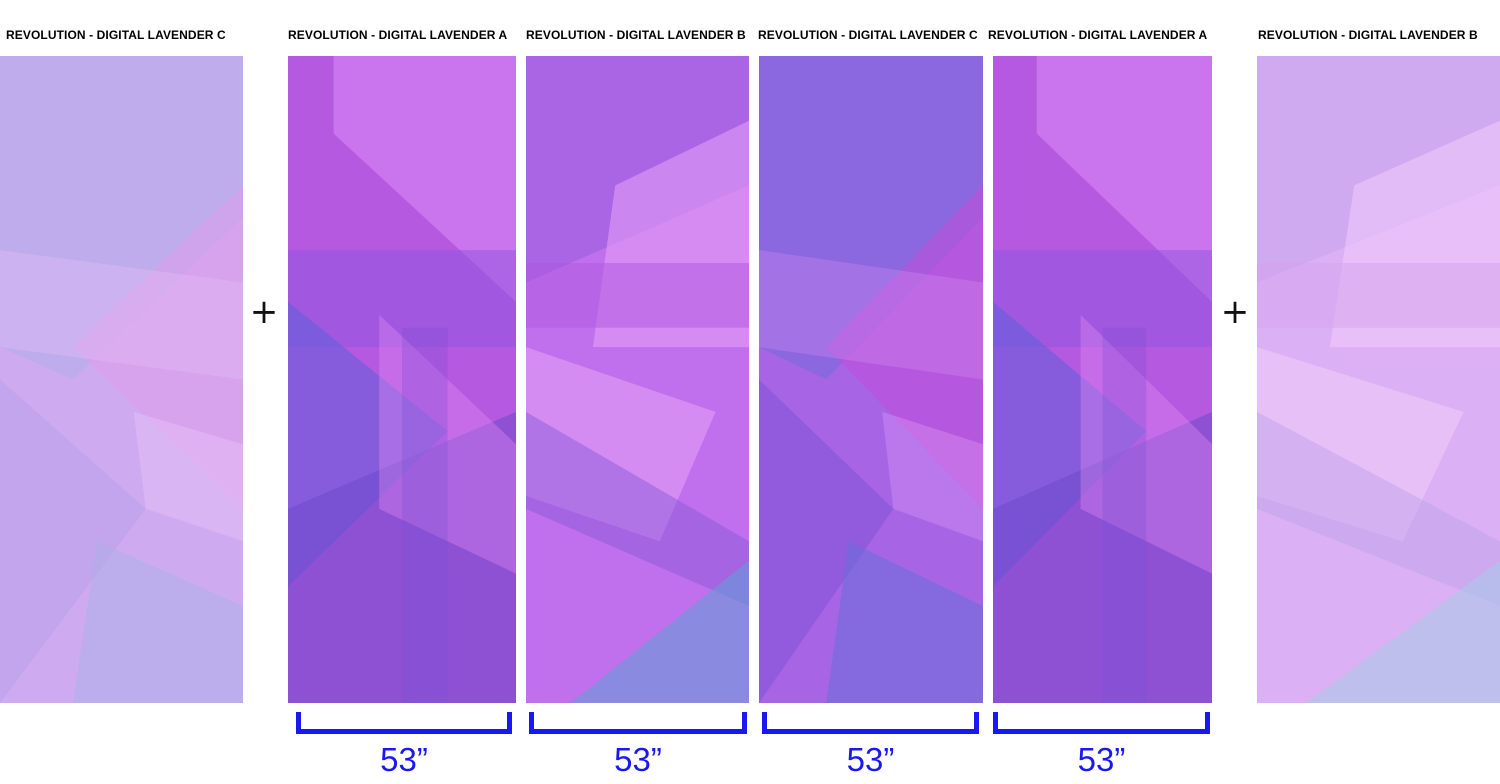 The width and height of the screenshot is (1500, 784). I want to click on width-measurement-2: 53”, so click(638, 759).